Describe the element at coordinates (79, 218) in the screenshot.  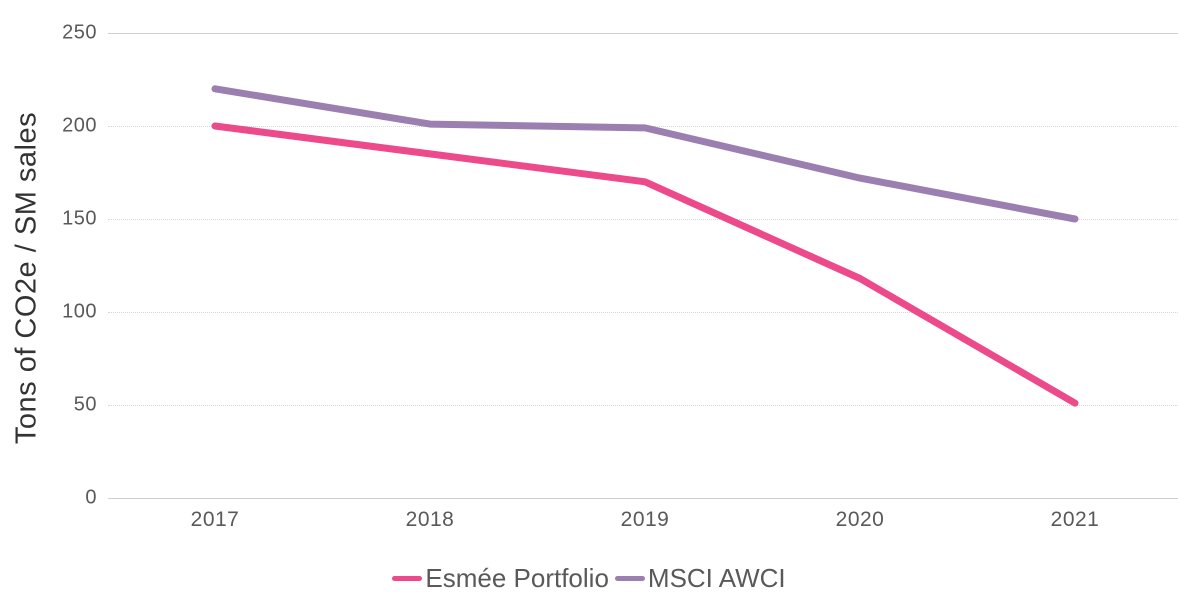
I see `y-tick-label: 150` at that location.